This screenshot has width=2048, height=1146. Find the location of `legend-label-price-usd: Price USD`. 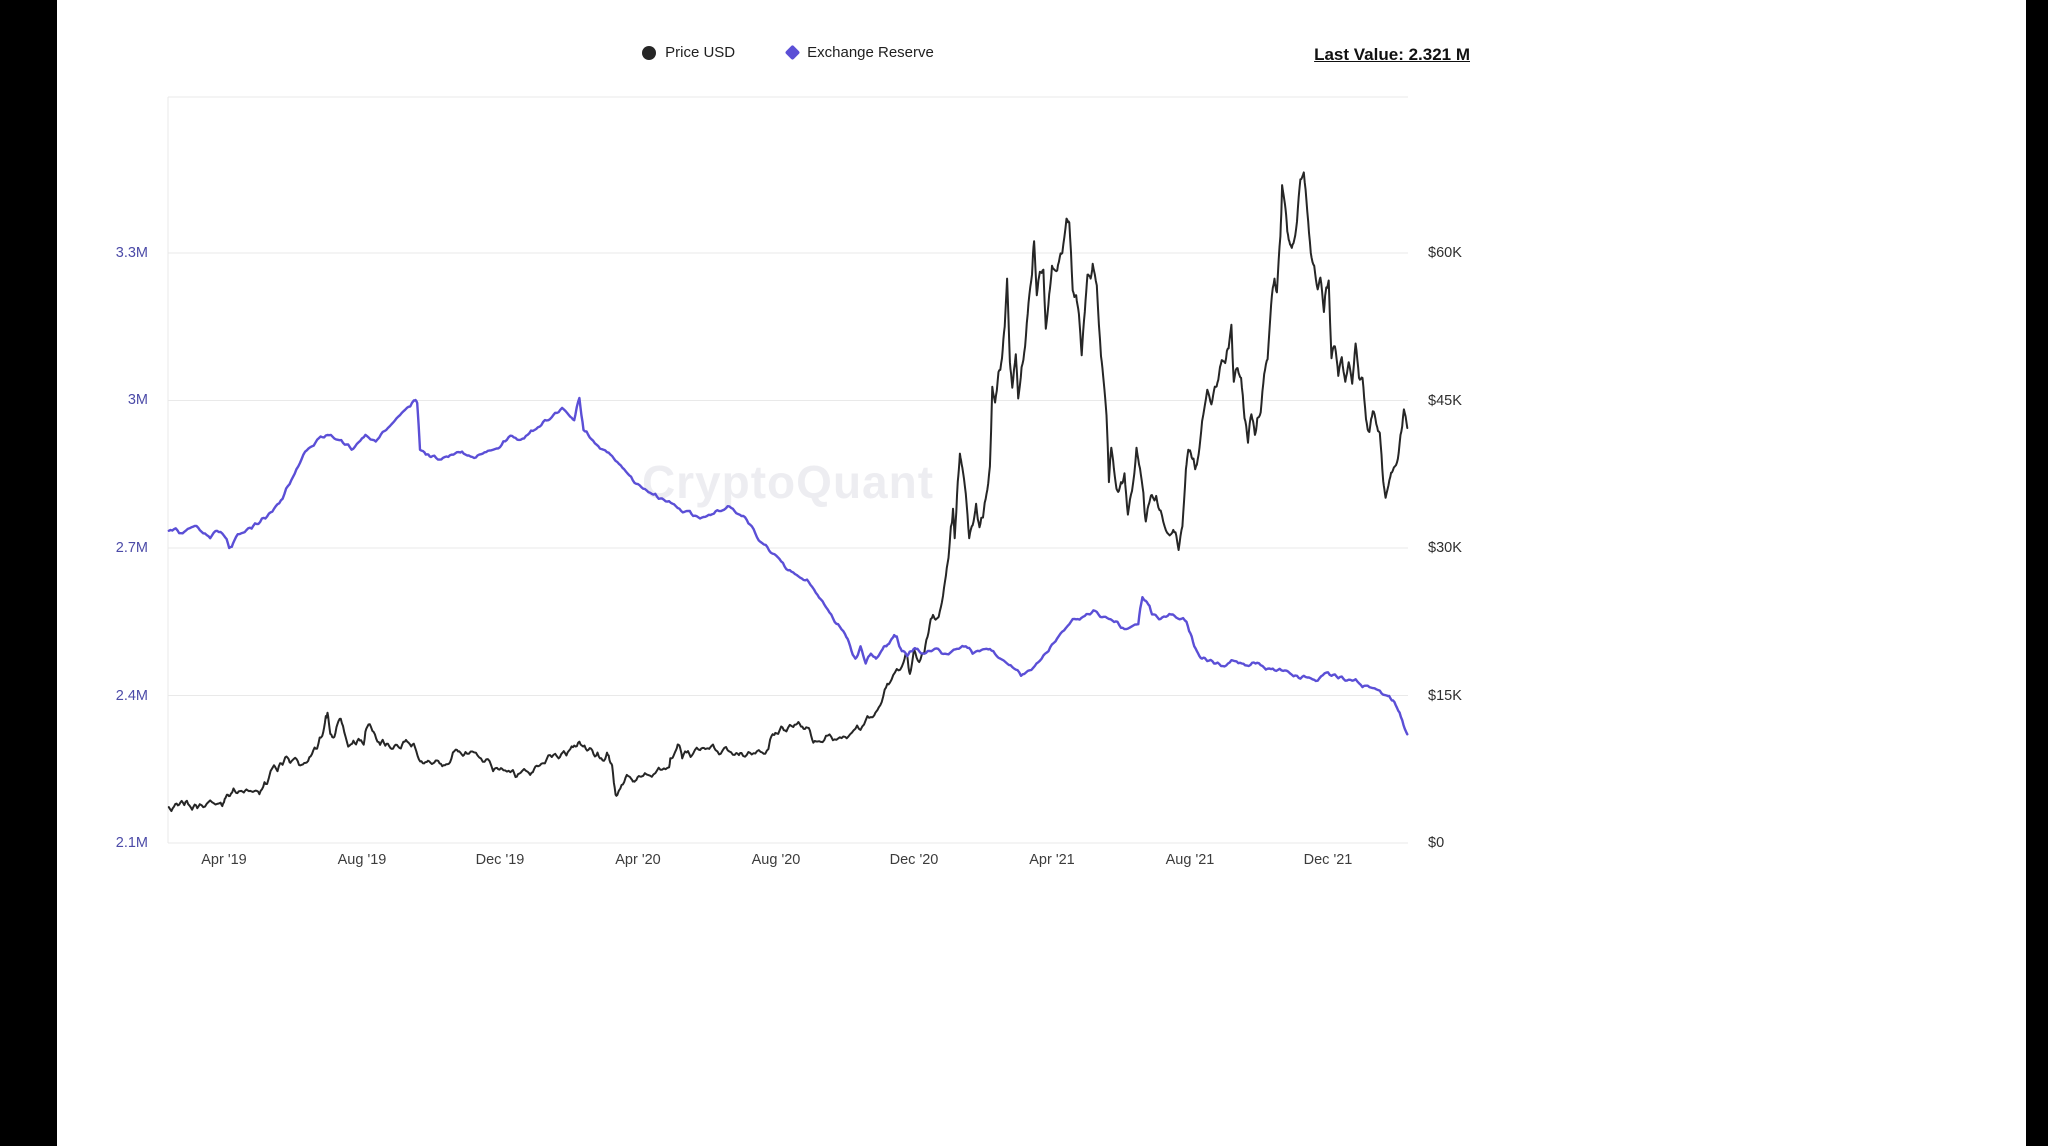

legend-label-price-usd: Price USD is located at coordinates (700, 52).